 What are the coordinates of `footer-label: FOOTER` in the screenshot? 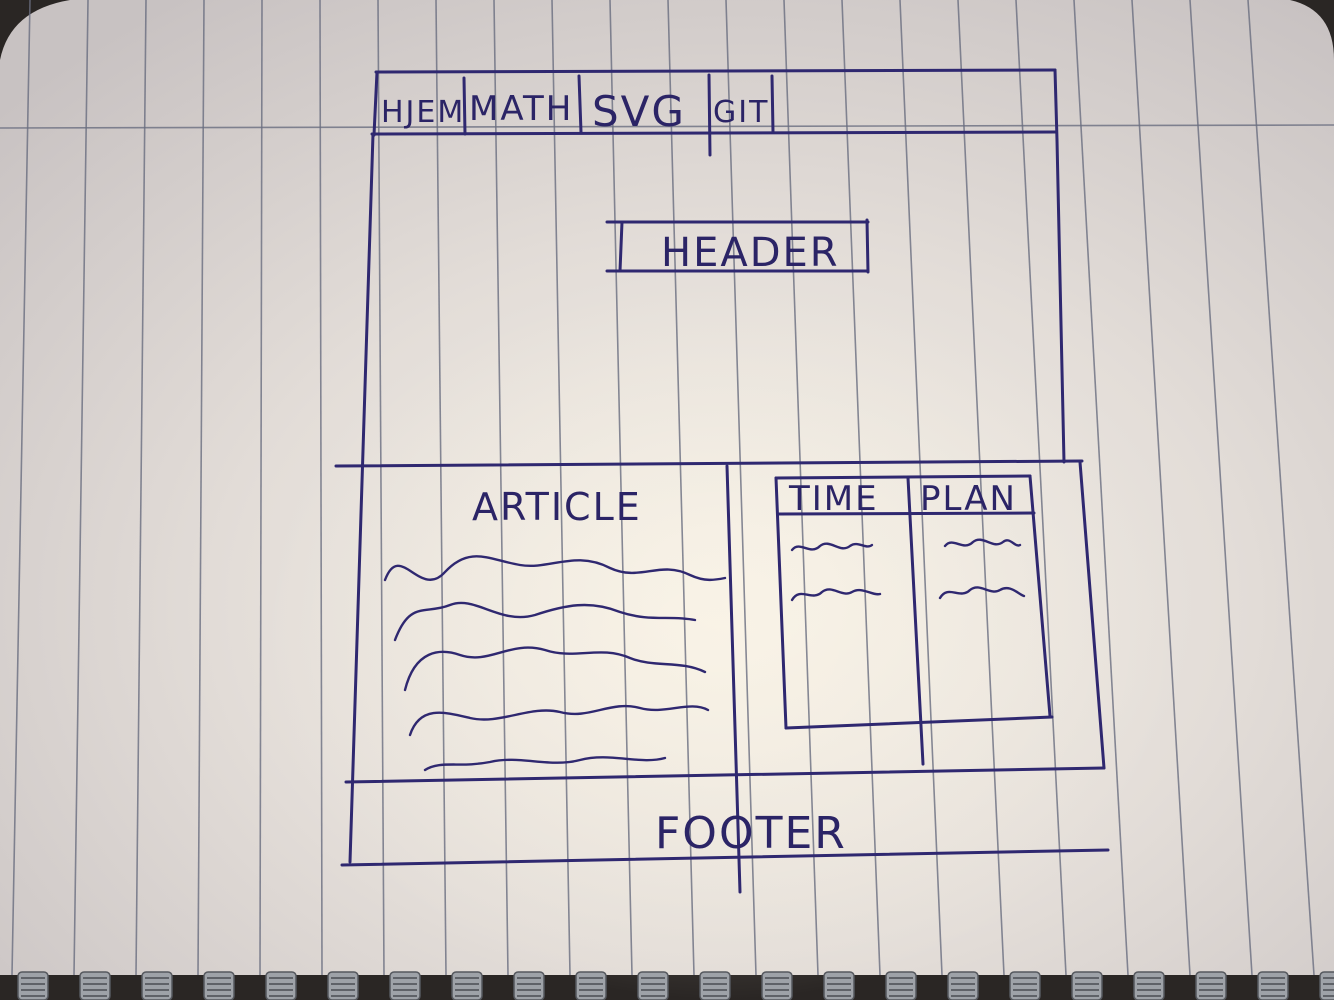 It's located at (751, 833).